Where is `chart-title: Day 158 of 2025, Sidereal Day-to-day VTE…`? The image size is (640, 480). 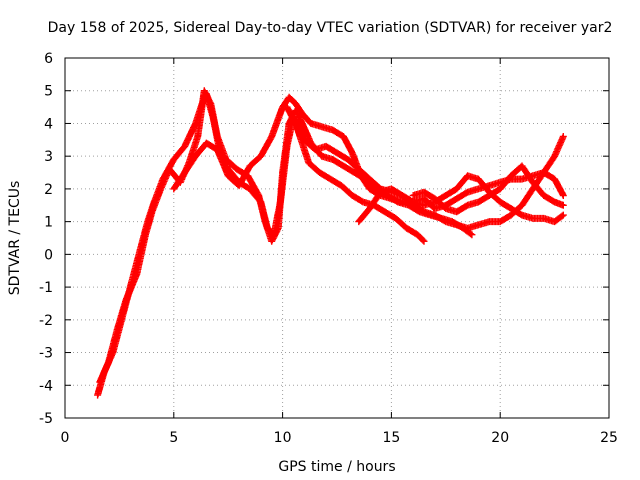
chart-title: Day 158 of 2025, Sidereal Day-to-day VTE… is located at coordinates (330, 28).